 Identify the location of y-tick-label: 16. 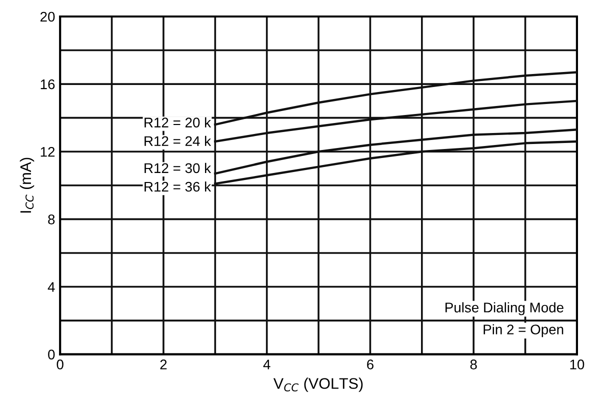
(47, 84).